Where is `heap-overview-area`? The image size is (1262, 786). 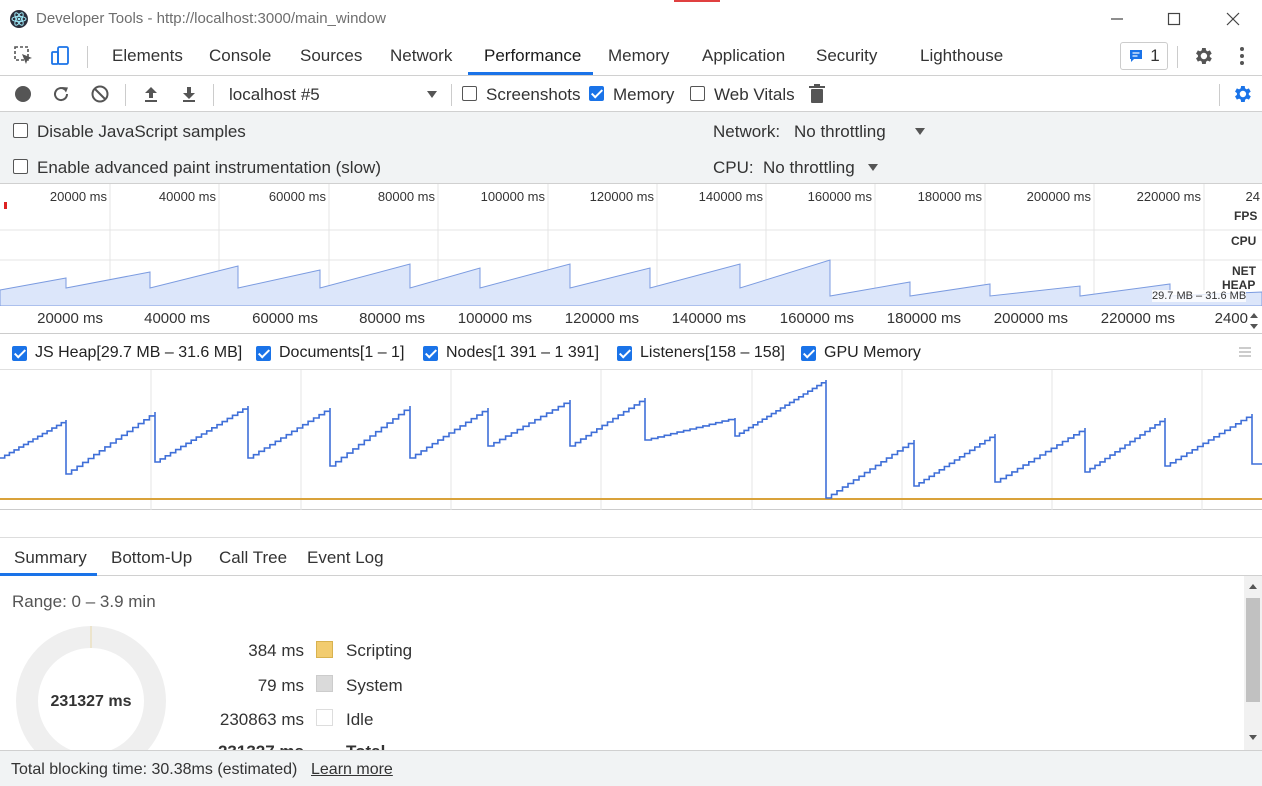
heap-overview-area is located at coordinates (631, 282).